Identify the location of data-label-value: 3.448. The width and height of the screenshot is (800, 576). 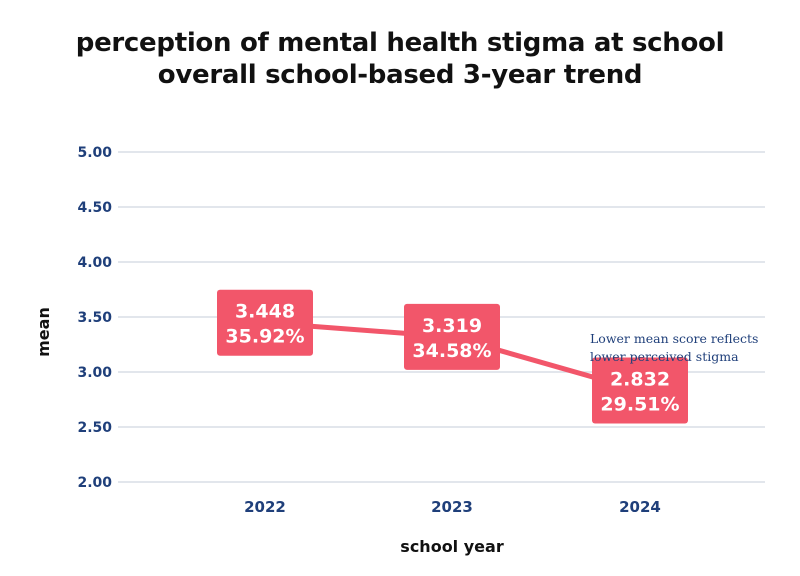
(265, 312).